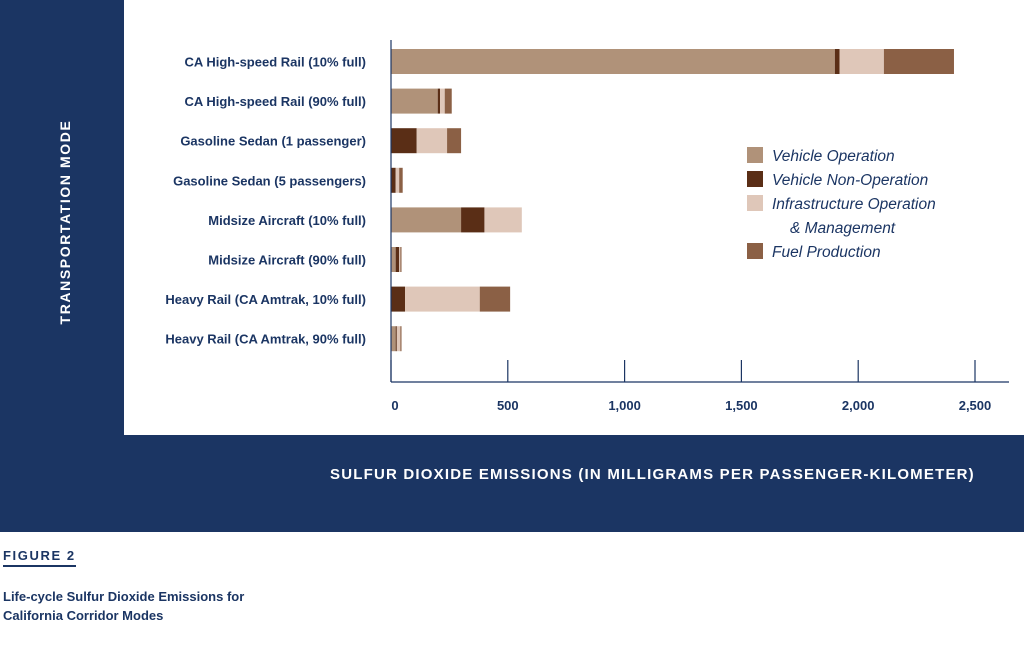 The width and height of the screenshot is (1024, 647). What do you see at coordinates (275, 101) in the screenshot?
I see `category-label: CA High-speed Rail (90% full)` at bounding box center [275, 101].